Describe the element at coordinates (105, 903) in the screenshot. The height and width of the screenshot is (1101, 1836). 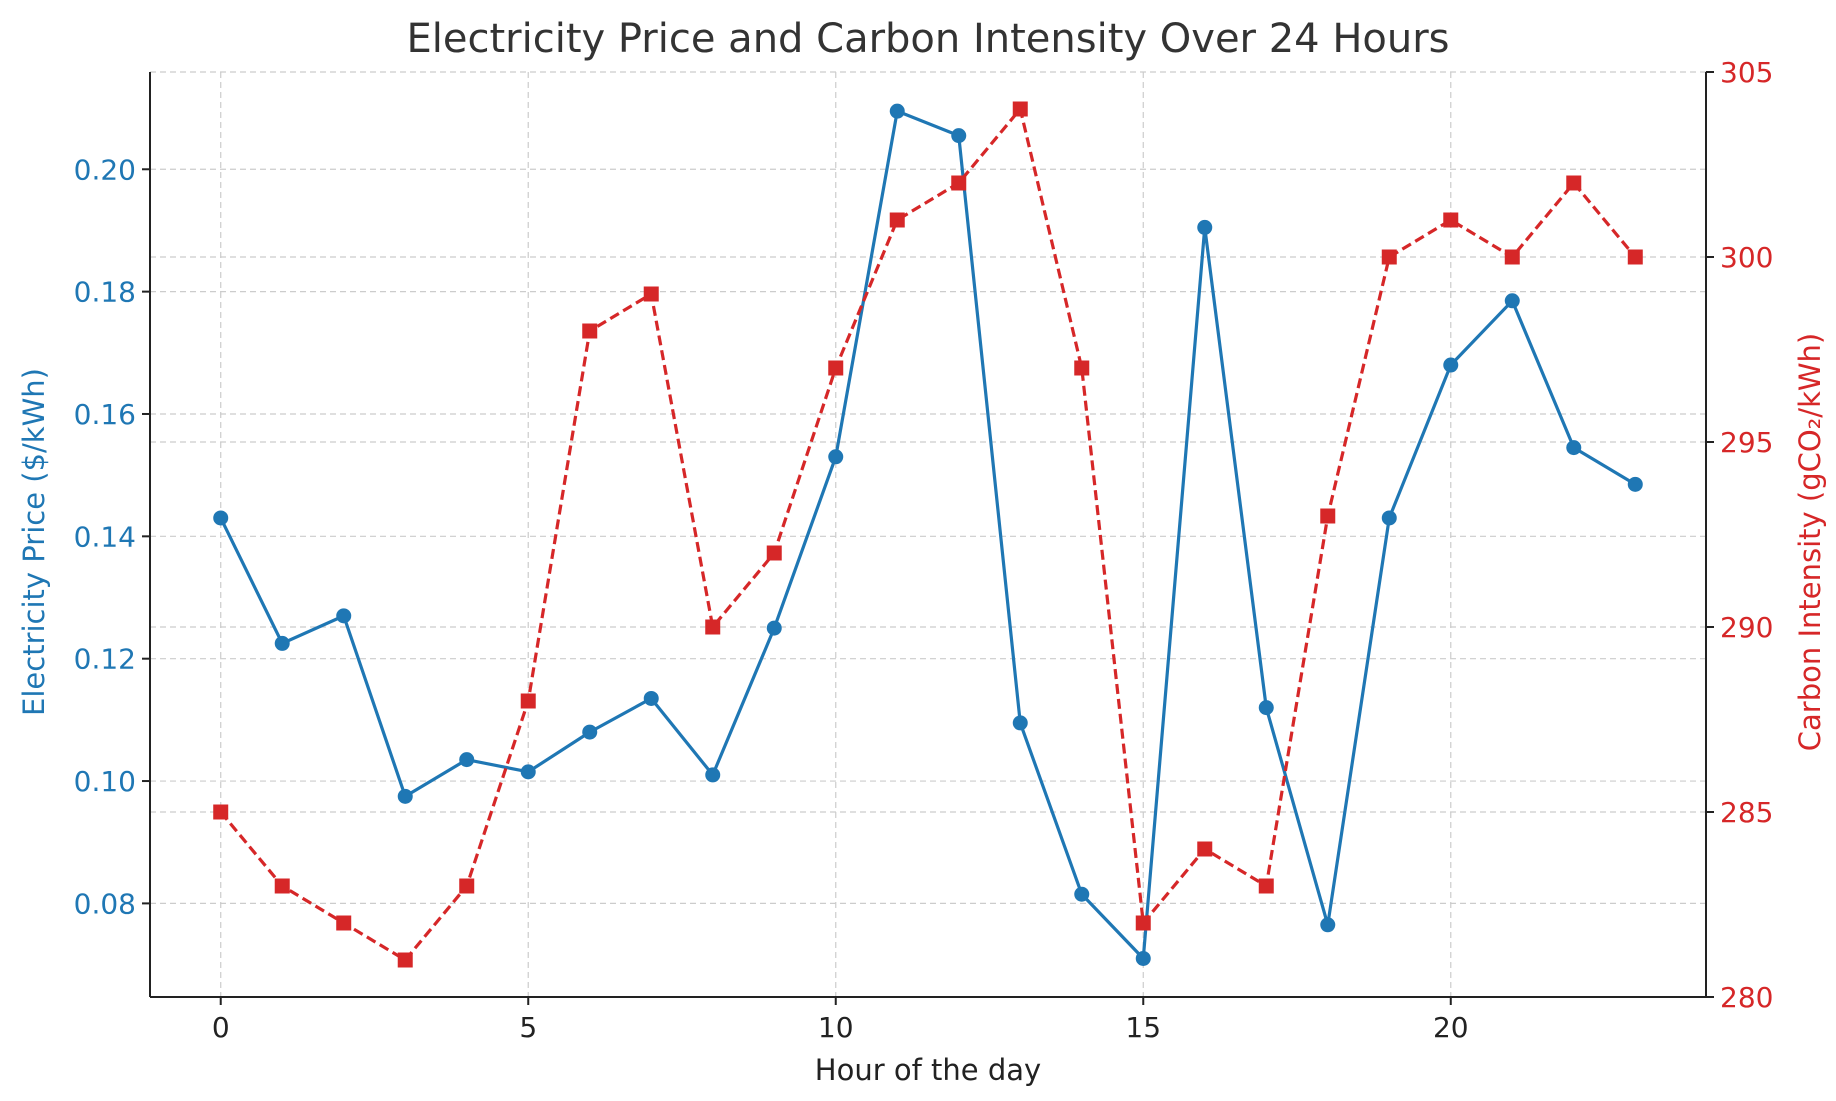
I see `y-left-tick-label: 0.08` at that location.